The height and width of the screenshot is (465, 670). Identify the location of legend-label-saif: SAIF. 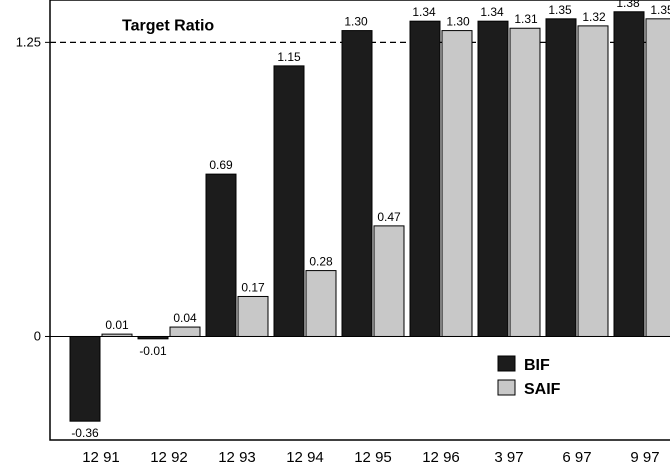
(542, 389).